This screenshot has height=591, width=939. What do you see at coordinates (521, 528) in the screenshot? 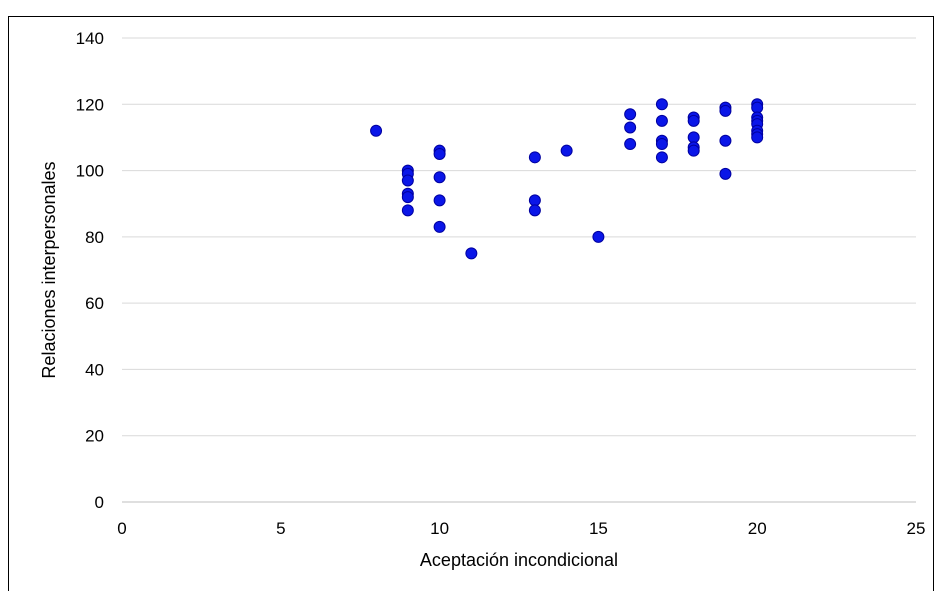
I see `x-tick-labels: 0 5 10 15 20 25` at bounding box center [521, 528].